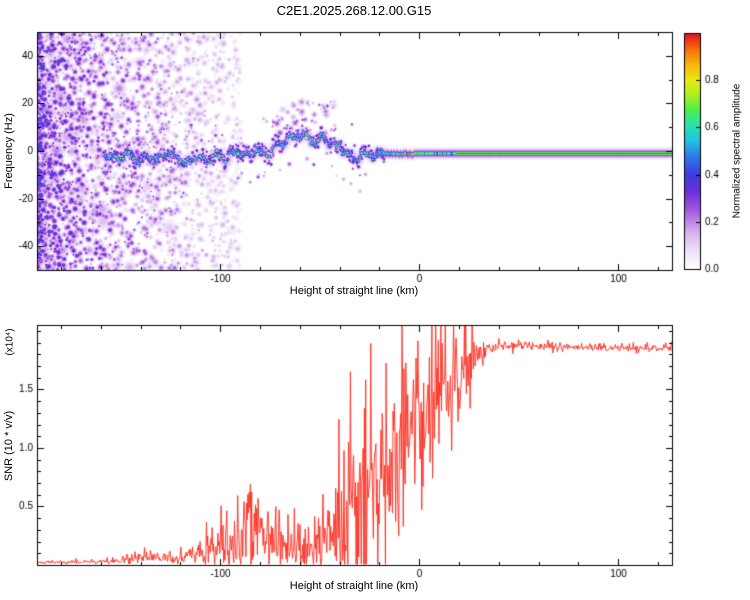 This screenshot has height=600, width=750. I want to click on snr-x-axis-label: Height of straight line (km), so click(354, 586).